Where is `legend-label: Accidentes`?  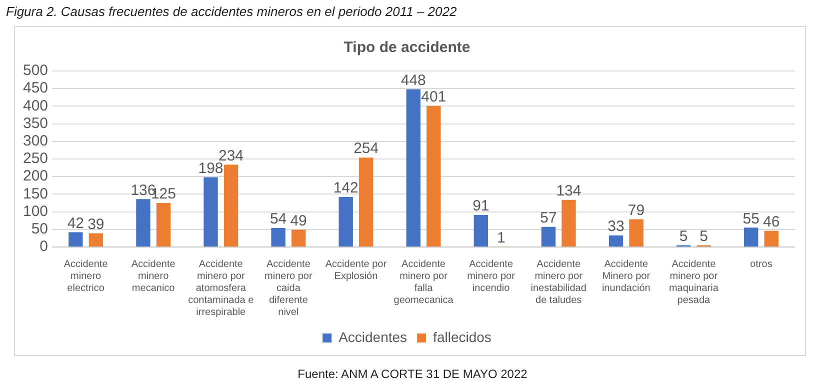
legend-label: Accidentes is located at coordinates (373, 336).